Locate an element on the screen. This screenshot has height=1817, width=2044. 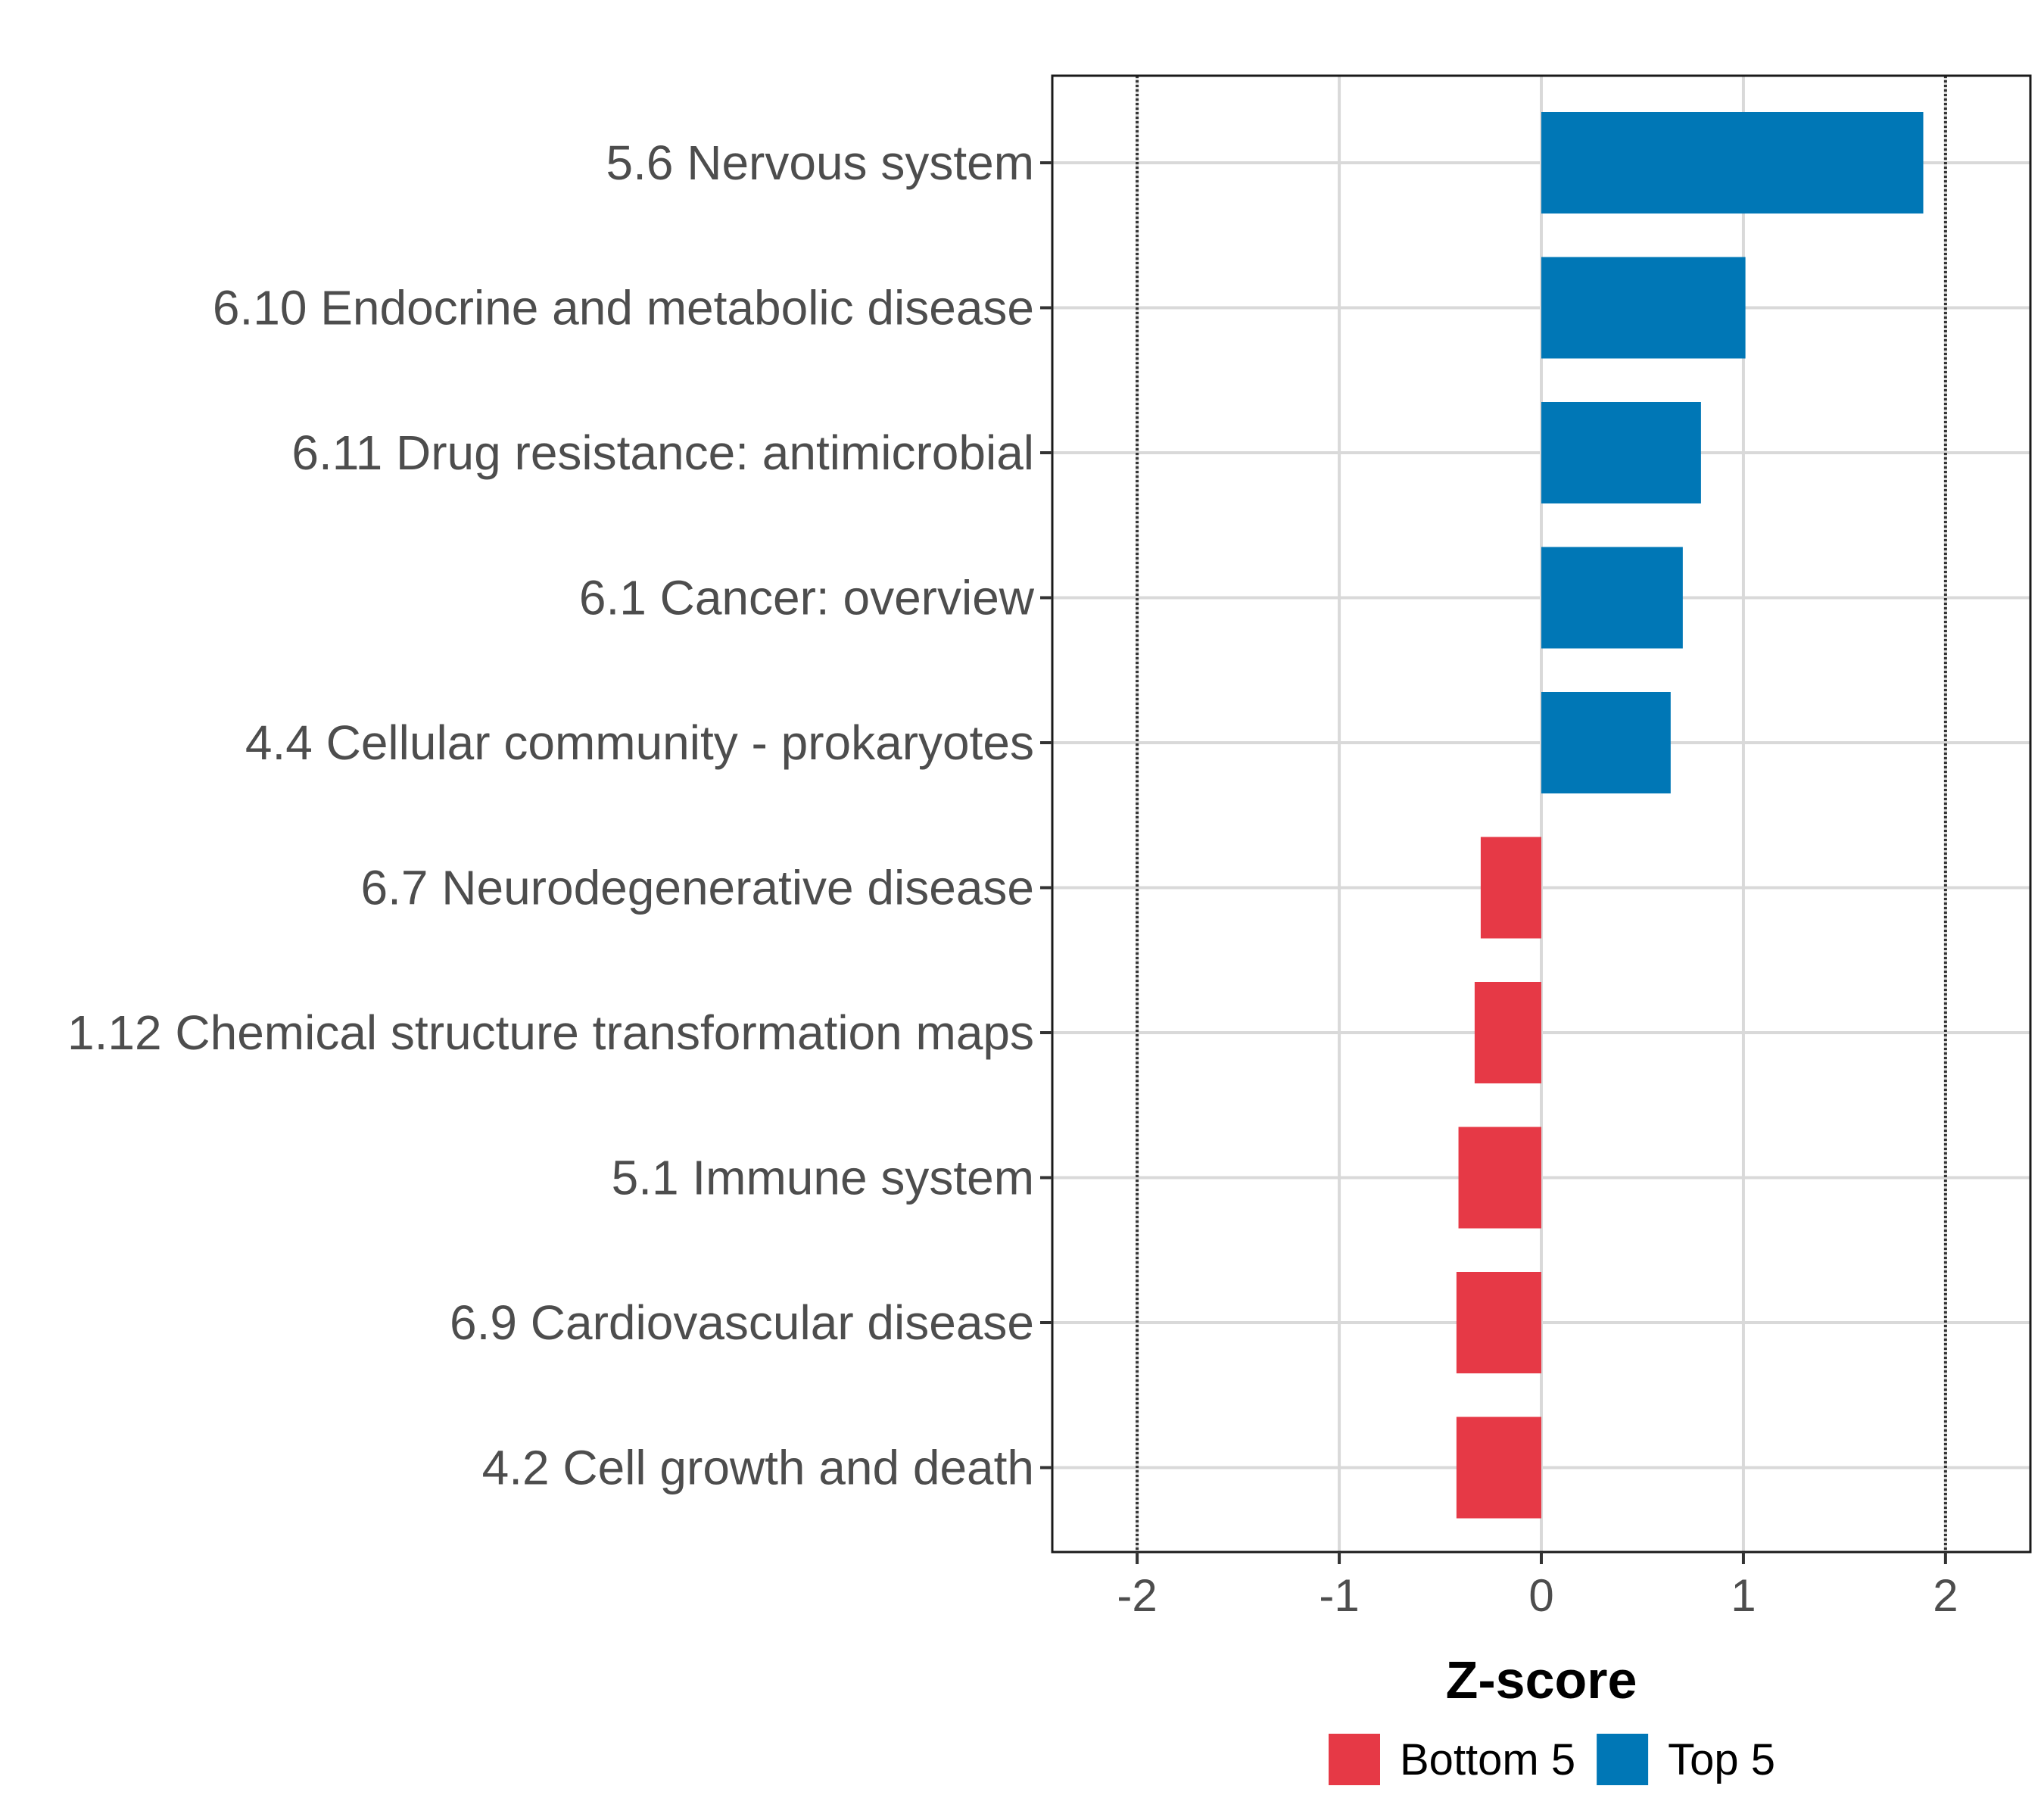
x-tick-label: 2 is located at coordinates (1945, 1595).